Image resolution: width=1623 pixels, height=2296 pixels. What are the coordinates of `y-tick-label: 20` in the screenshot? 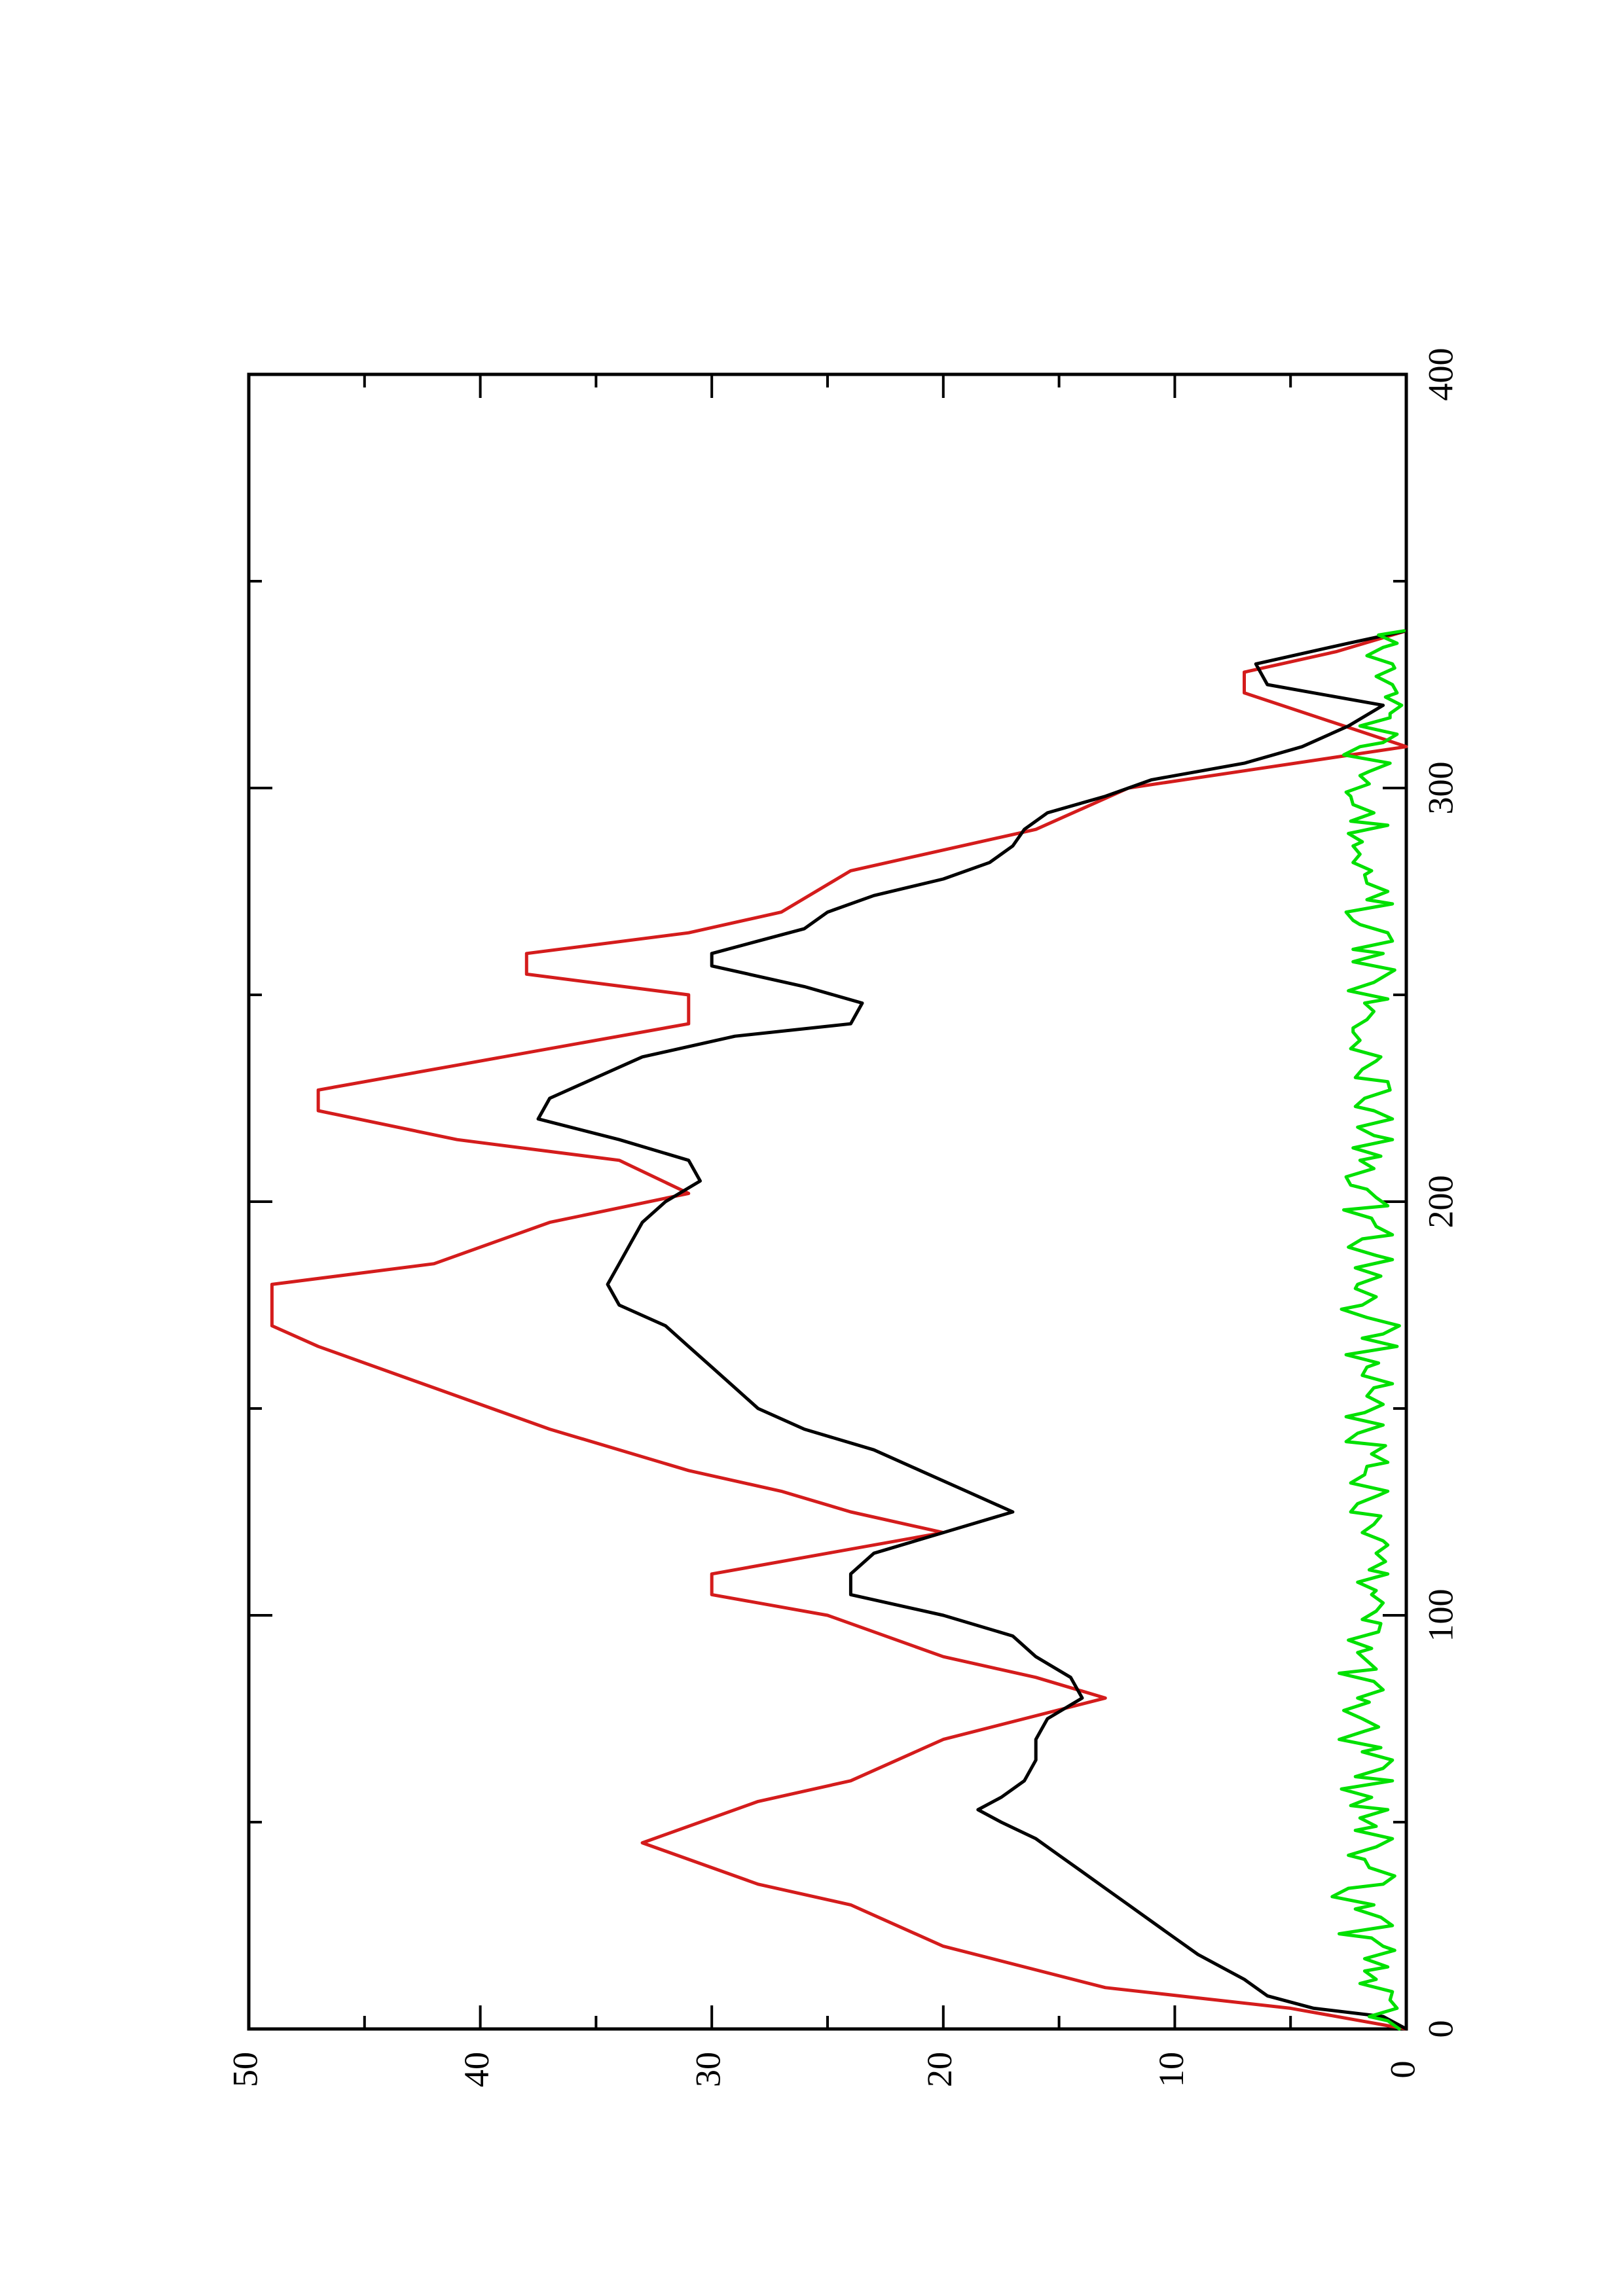 It's located at (939, 2069).